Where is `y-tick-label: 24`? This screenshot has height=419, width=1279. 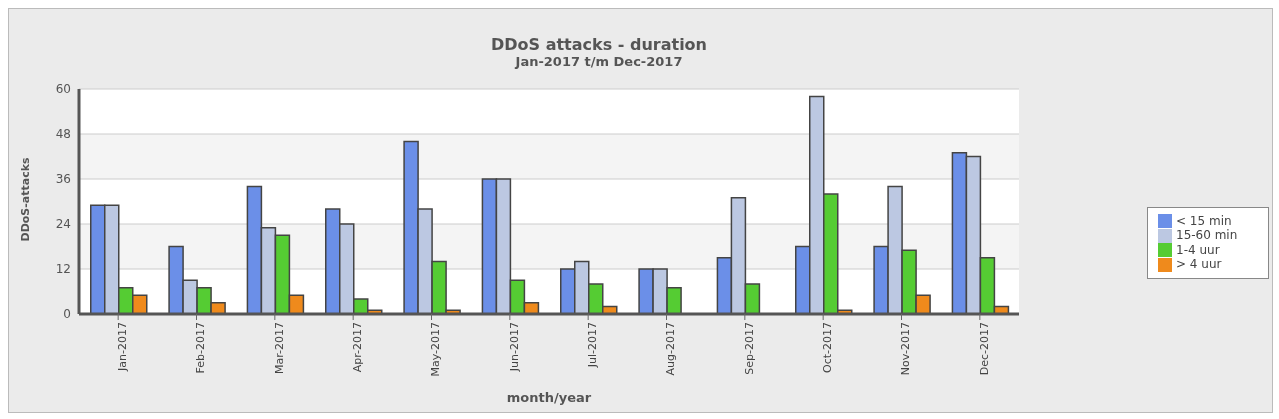
y-tick-label: 24 is located at coordinates (63, 224).